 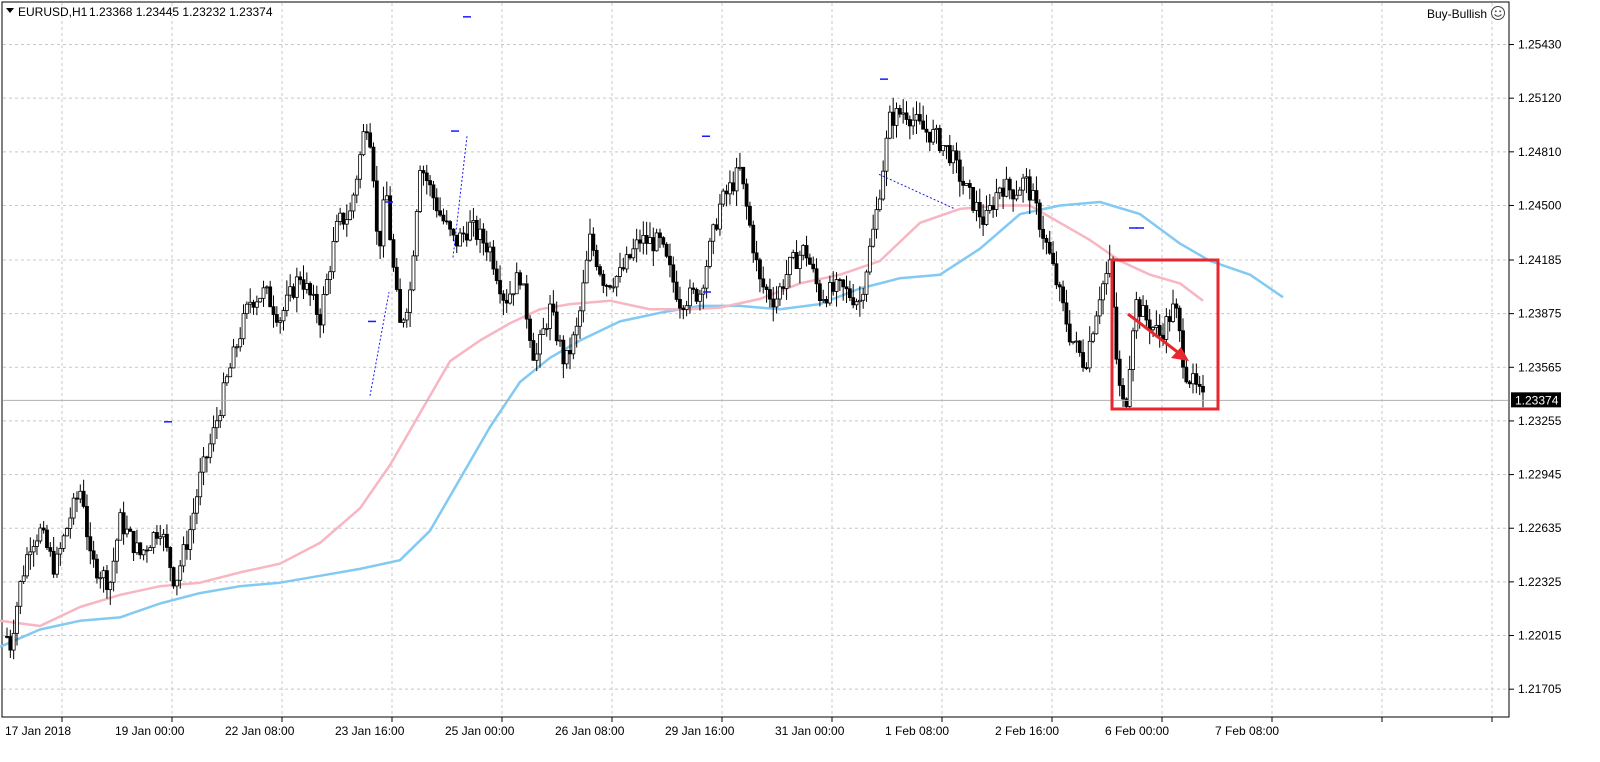 What do you see at coordinates (10, 10) in the screenshot?
I see `collapse-triangle-icon` at bounding box center [10, 10].